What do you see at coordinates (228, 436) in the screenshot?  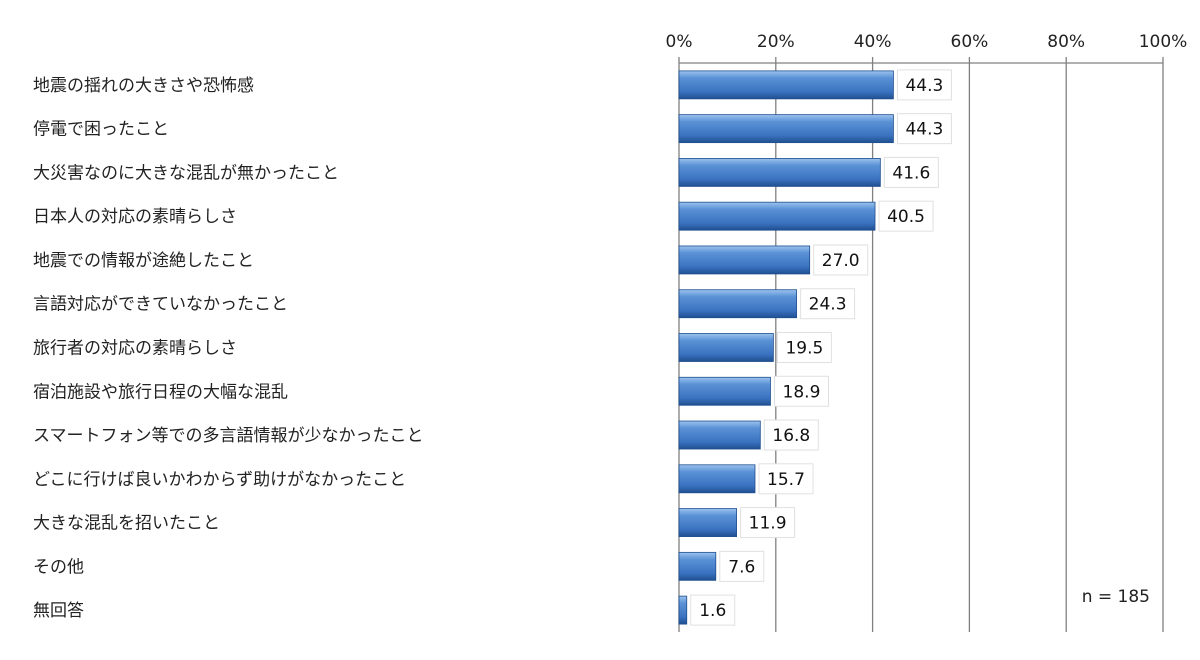 I see `category-label: スマートフォン等での多言語情報が少なかったこと` at bounding box center [228, 436].